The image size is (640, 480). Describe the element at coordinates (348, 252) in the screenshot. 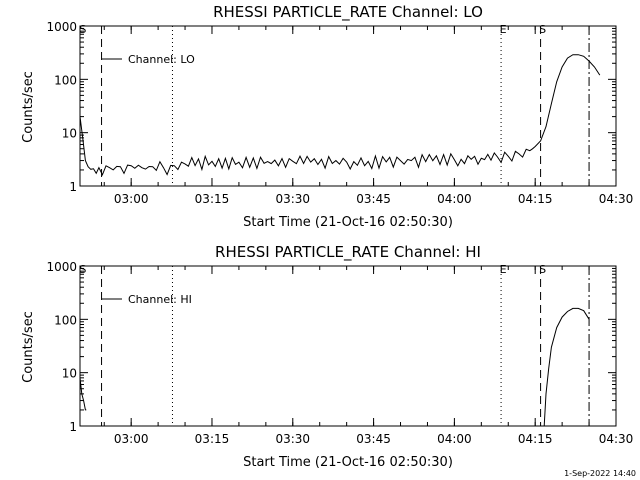

I see `chart-title: RHESSI PARTICLE_RATE Channel: HI` at that location.